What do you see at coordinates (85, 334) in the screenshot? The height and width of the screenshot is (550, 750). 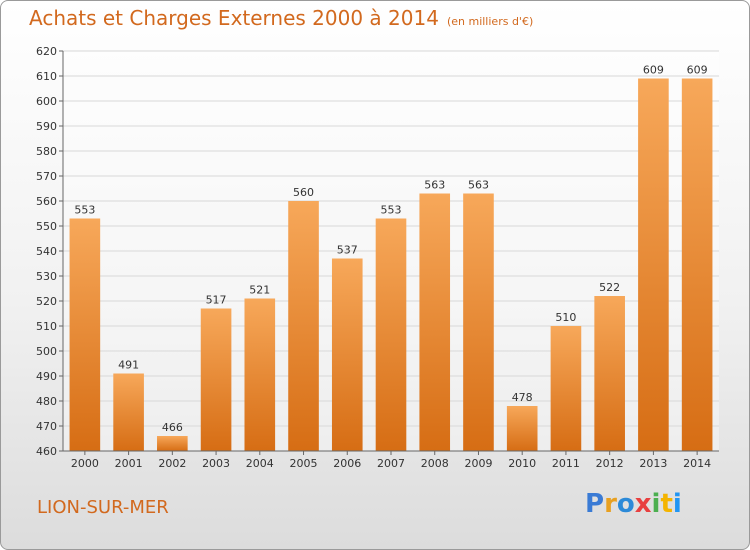 I see `bar-2000` at bounding box center [85, 334].